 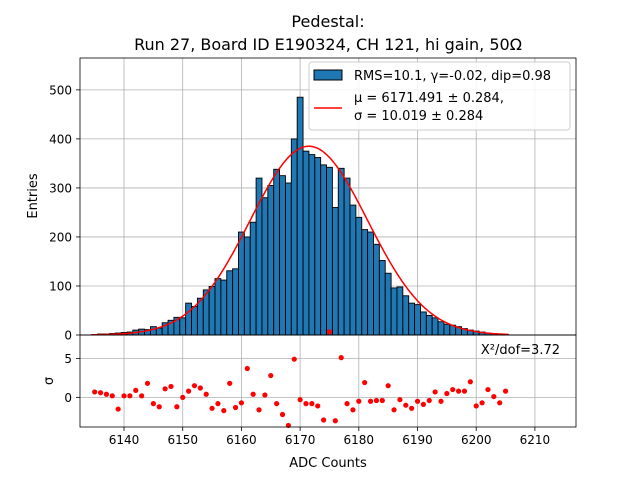 I want to click on residual-y-tick-label: 0, so click(x=68, y=398).